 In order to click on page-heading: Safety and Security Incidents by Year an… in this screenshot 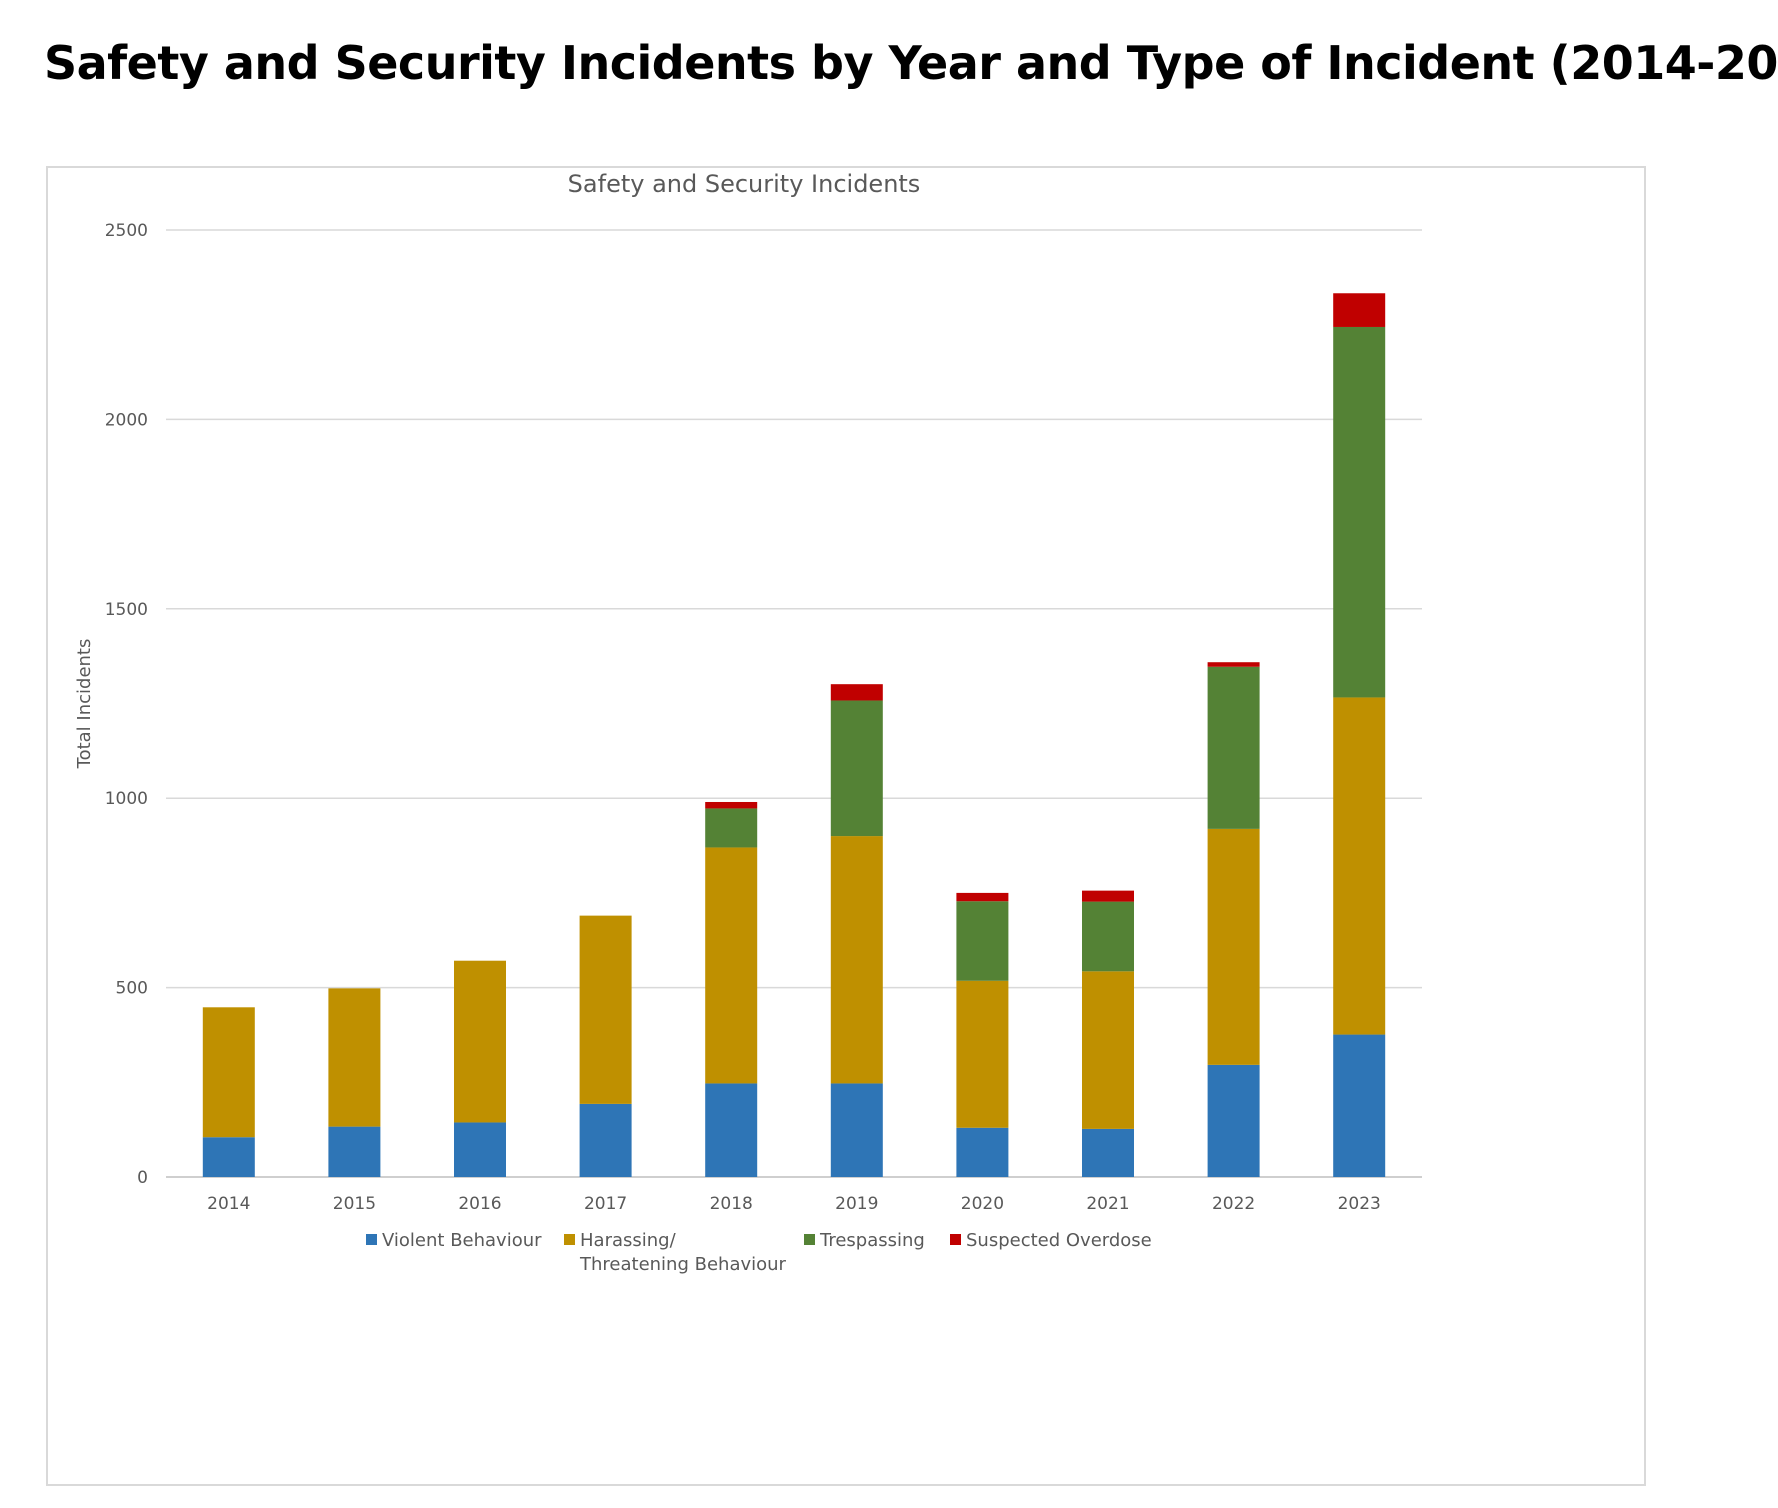, I will do `click(911, 63)`.